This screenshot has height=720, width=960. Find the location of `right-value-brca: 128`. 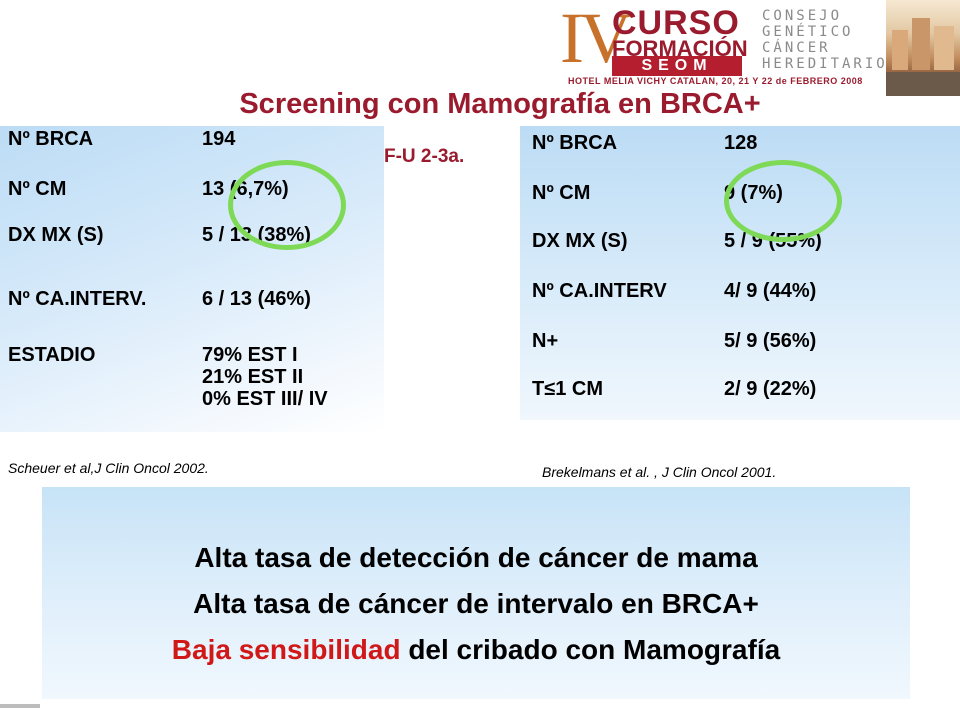

right-value-brca: 128 is located at coordinates (741, 143).